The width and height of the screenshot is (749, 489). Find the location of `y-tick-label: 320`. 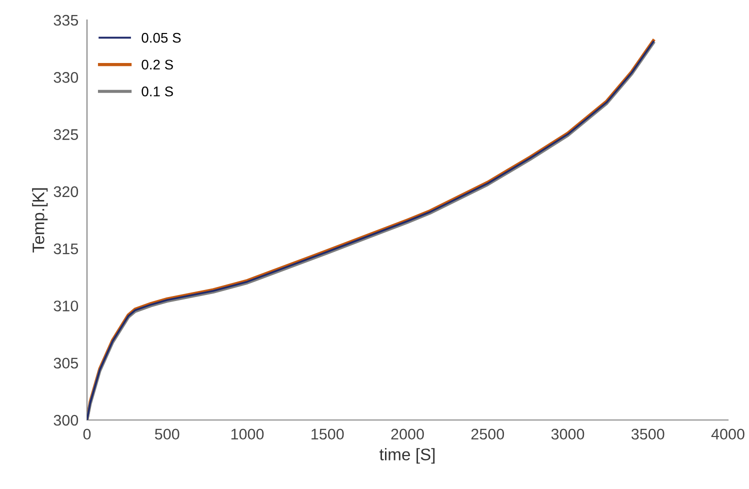

y-tick-label: 320 is located at coordinates (66, 192).